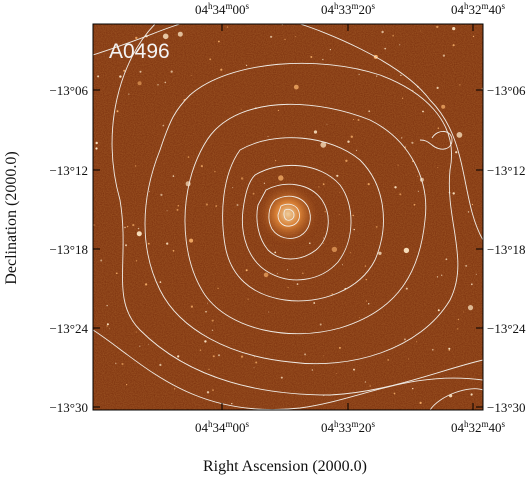  I want to click on y-axis-title: Declination (2000.0), so click(11, 217).